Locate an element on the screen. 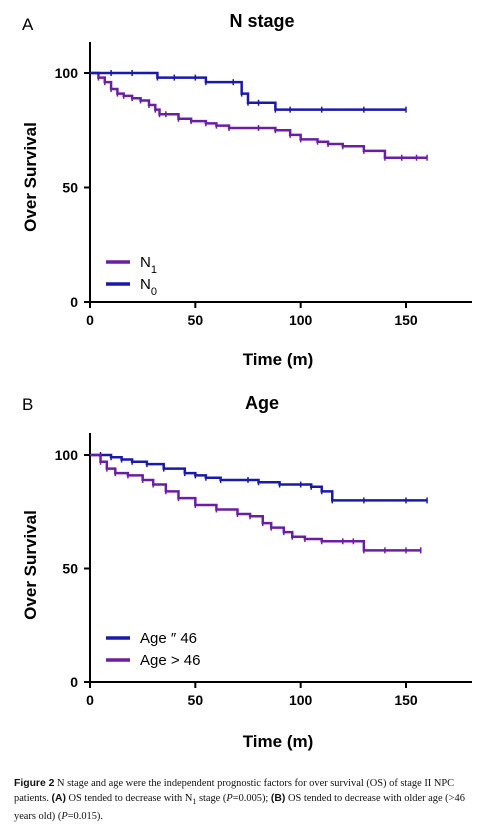 This screenshot has height=838, width=482. caption-text-2: OS tended to decrease with N is located at coordinates (129, 798).